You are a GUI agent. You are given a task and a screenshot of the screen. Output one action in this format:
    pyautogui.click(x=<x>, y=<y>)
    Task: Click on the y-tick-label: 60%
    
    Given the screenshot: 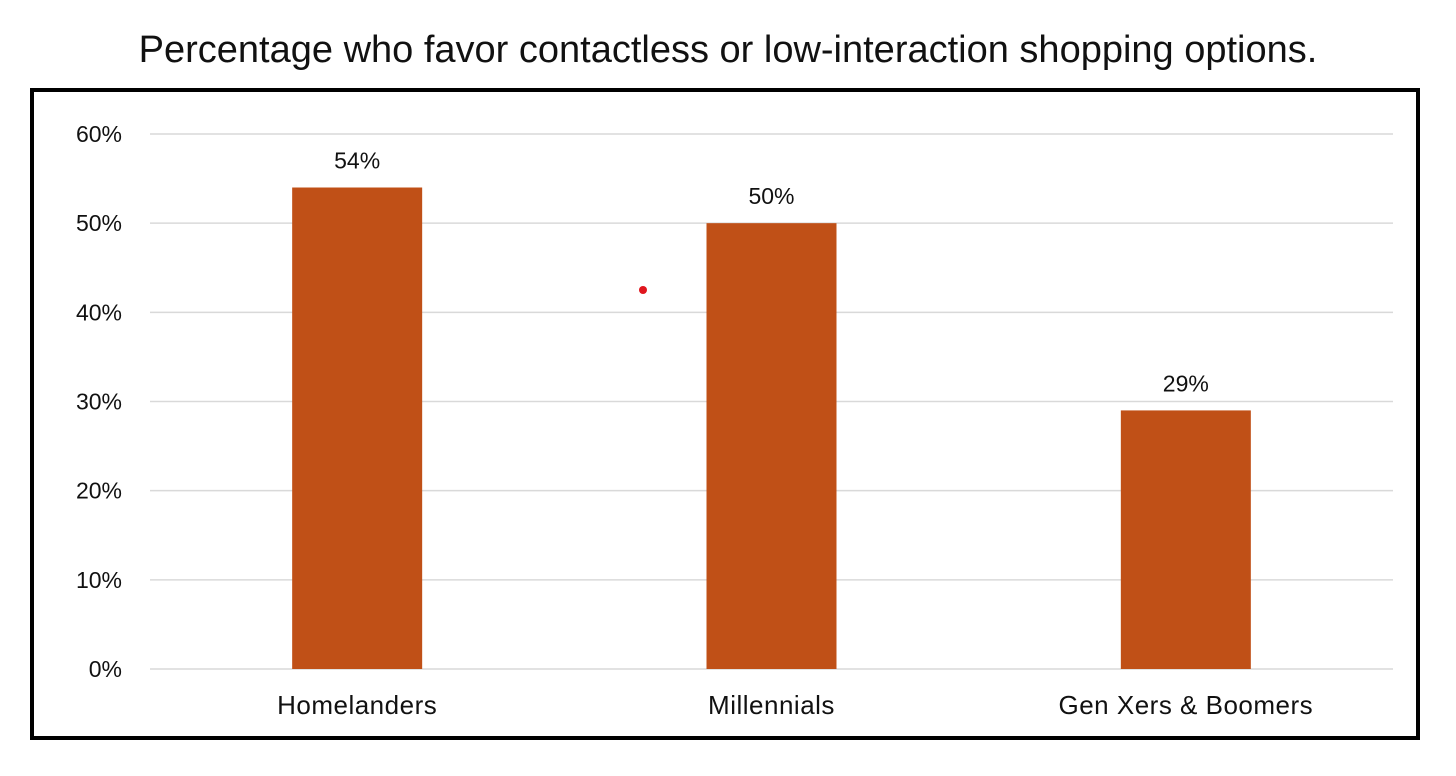 What is the action you would take?
    pyautogui.click(x=99, y=134)
    